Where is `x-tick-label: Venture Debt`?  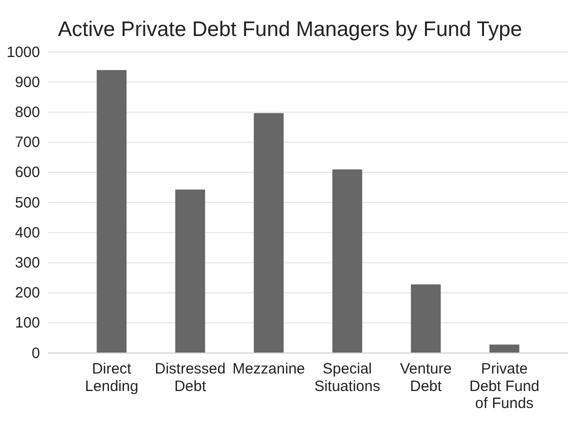 x-tick-label: Venture Debt is located at coordinates (426, 377).